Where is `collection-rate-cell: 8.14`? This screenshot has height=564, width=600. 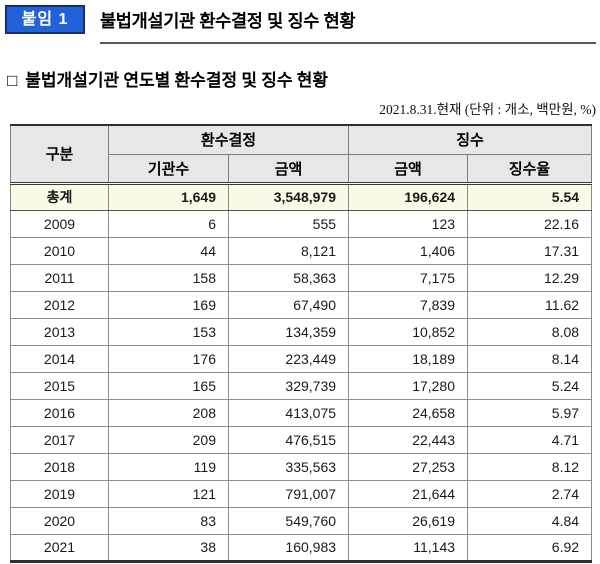 collection-rate-cell: 8.14 is located at coordinates (530, 358).